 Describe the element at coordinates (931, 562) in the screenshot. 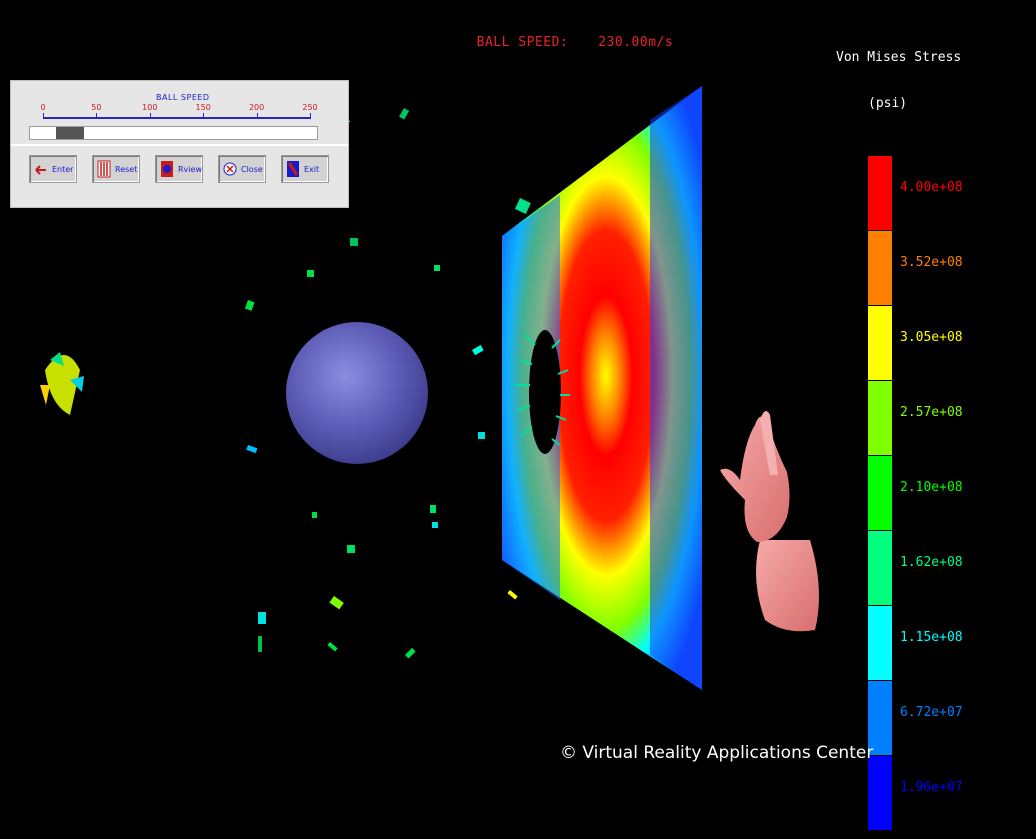

I see `legend-label: 1.62e+08` at that location.